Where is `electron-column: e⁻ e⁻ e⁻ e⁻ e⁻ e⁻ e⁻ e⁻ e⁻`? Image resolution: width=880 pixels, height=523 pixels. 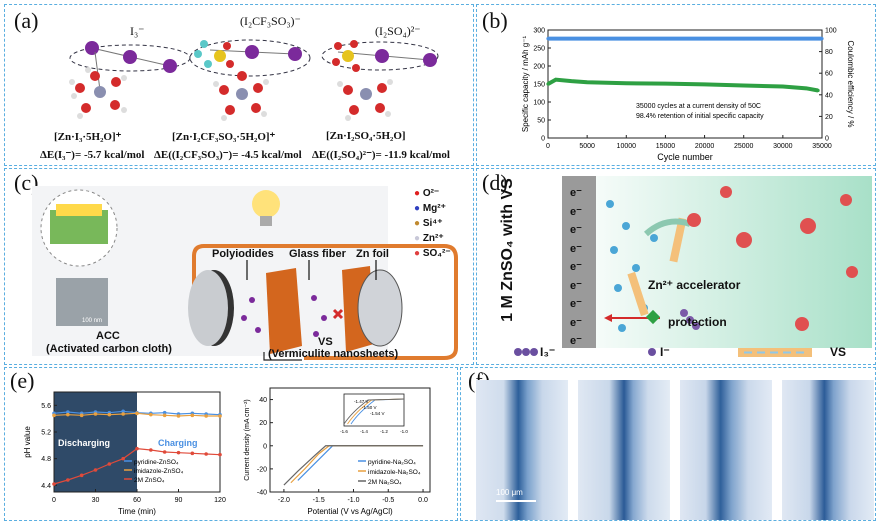
electron-column: e⁻ e⁻ e⁻ e⁻ e⁻ e⁻ e⁻ e⁻ e⁻ is located at coordinates (576, 267).